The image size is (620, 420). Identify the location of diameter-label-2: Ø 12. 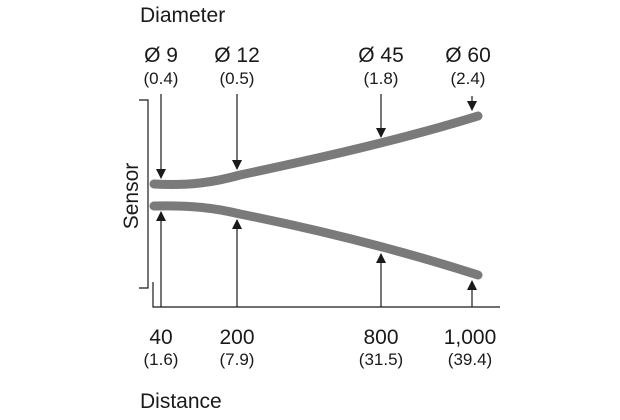
(237, 55).